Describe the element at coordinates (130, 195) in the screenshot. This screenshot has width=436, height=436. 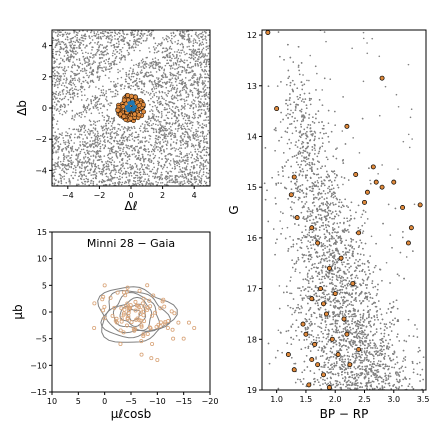
I see `x-tick-label: 0` at that location.